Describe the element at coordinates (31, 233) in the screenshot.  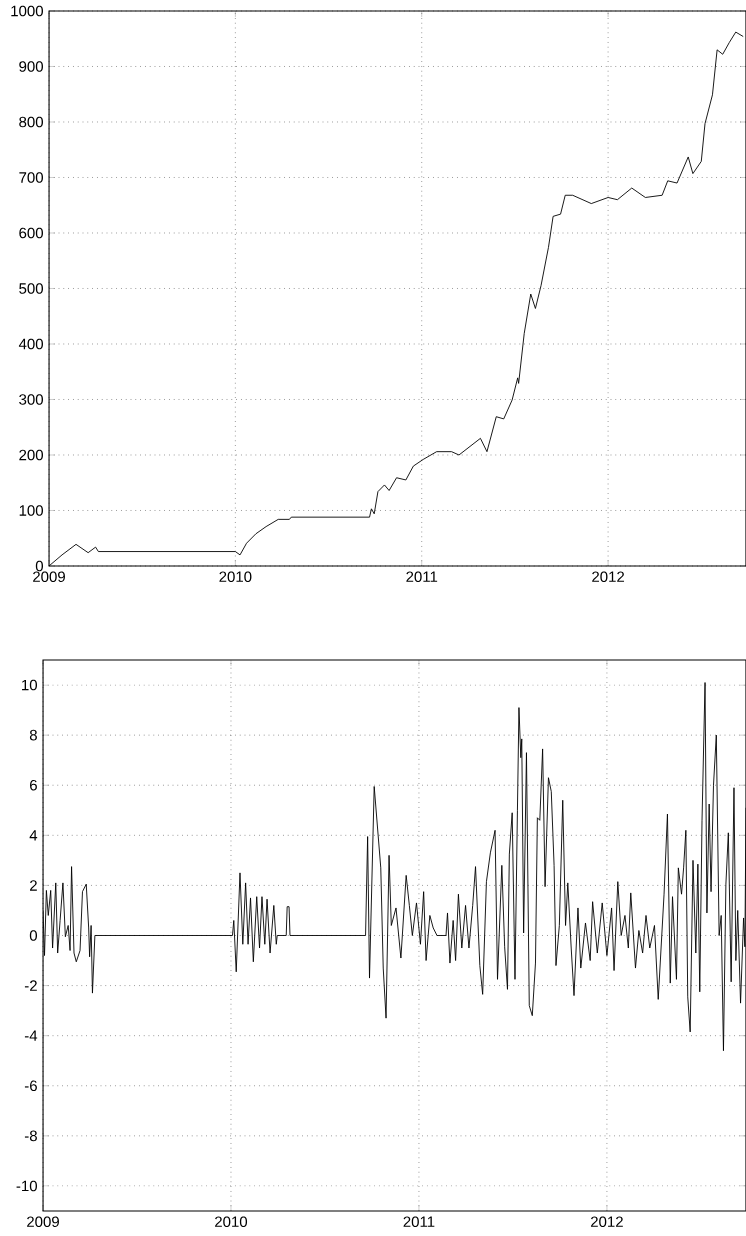
I see `y-tick-label: 600` at that location.